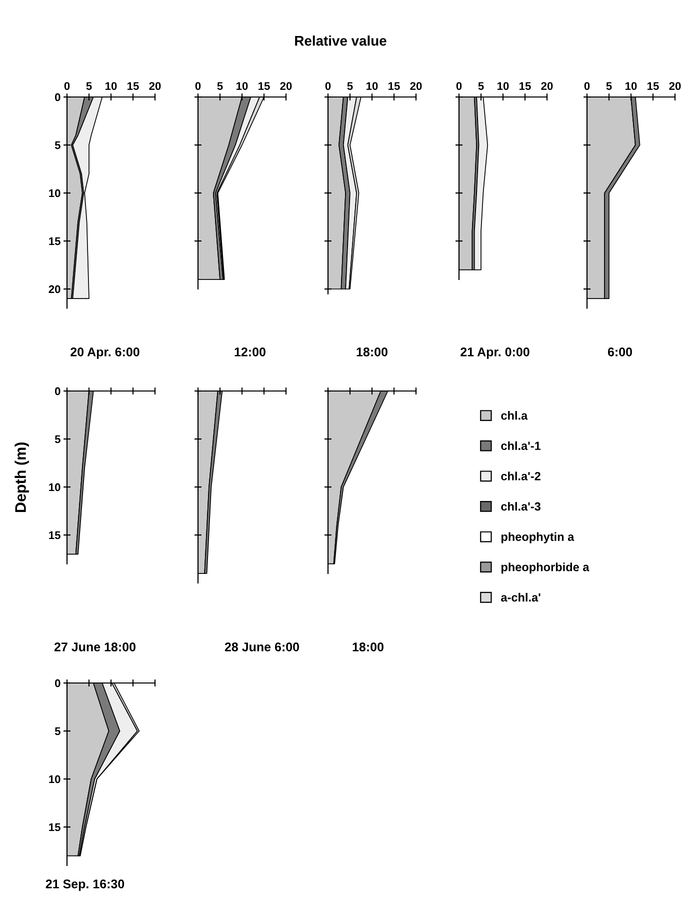 This screenshot has height=921, width=681. What do you see at coordinates (340, 41) in the screenshot?
I see `text: Relative value` at bounding box center [340, 41].